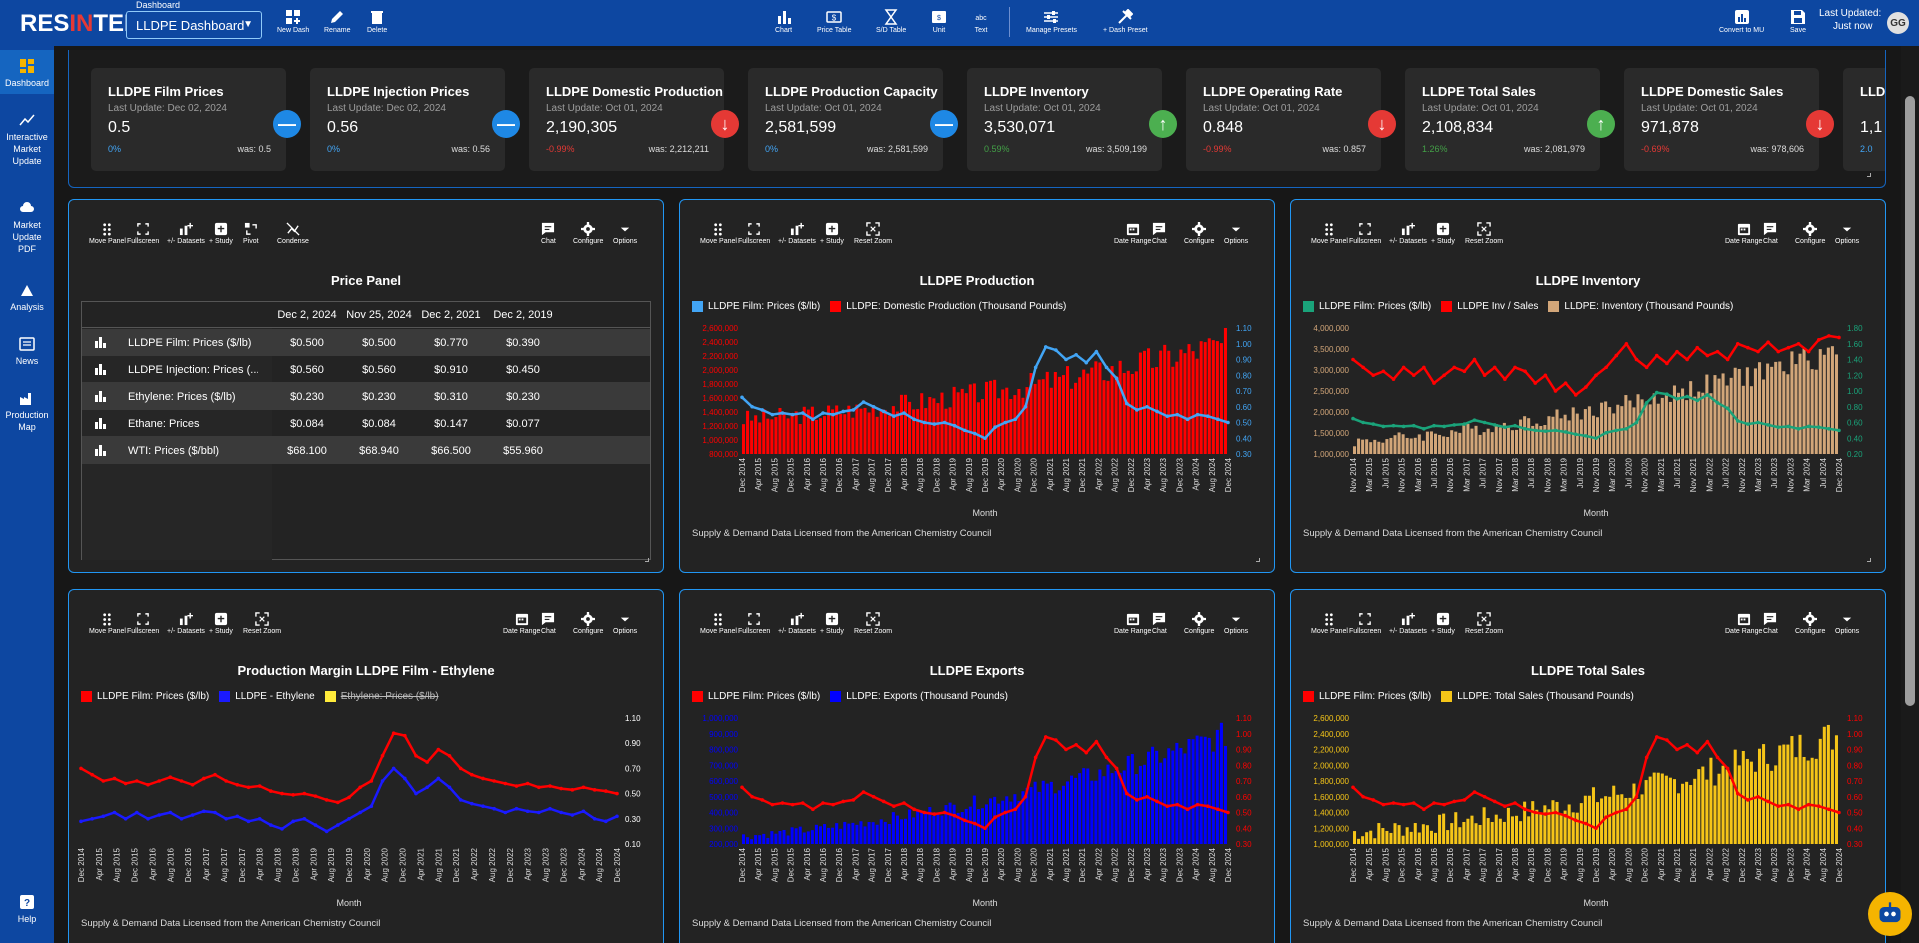  What do you see at coordinates (1051, 21) in the screenshot?
I see `manage-presets-button: Manage Presets` at bounding box center [1051, 21].